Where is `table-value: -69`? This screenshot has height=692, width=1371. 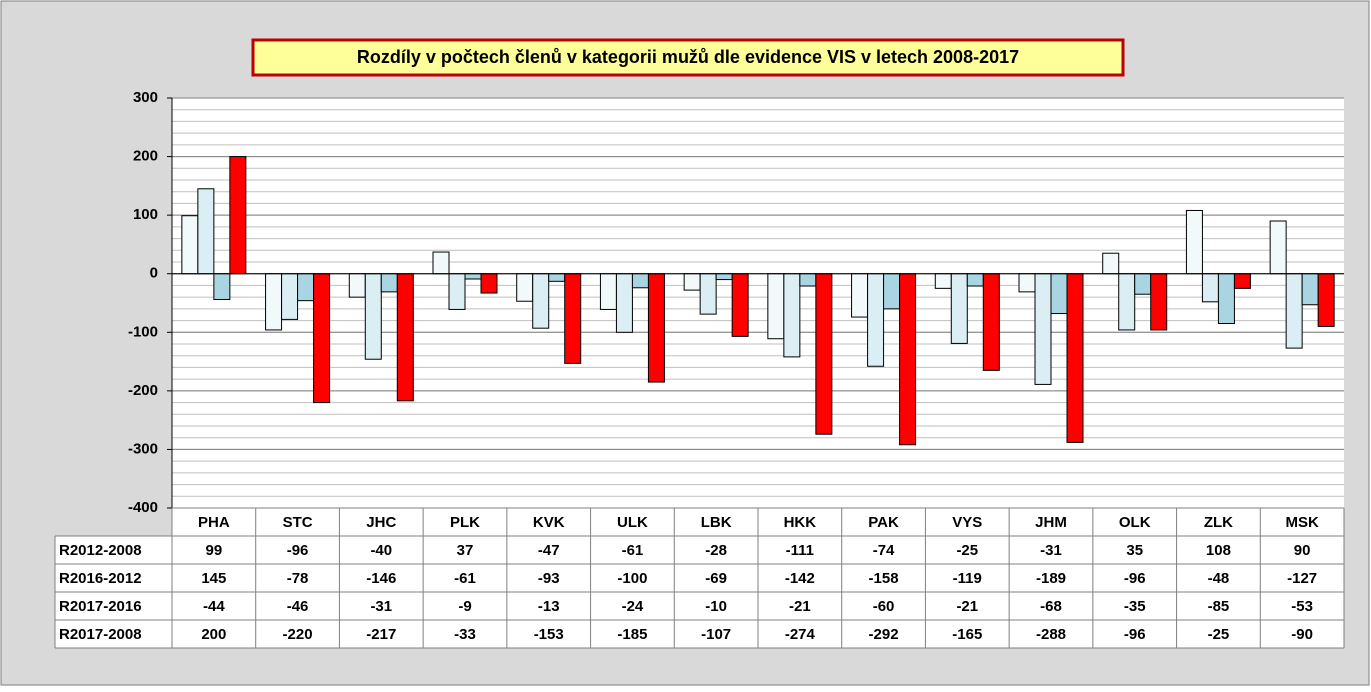 table-value: -69 is located at coordinates (716, 578).